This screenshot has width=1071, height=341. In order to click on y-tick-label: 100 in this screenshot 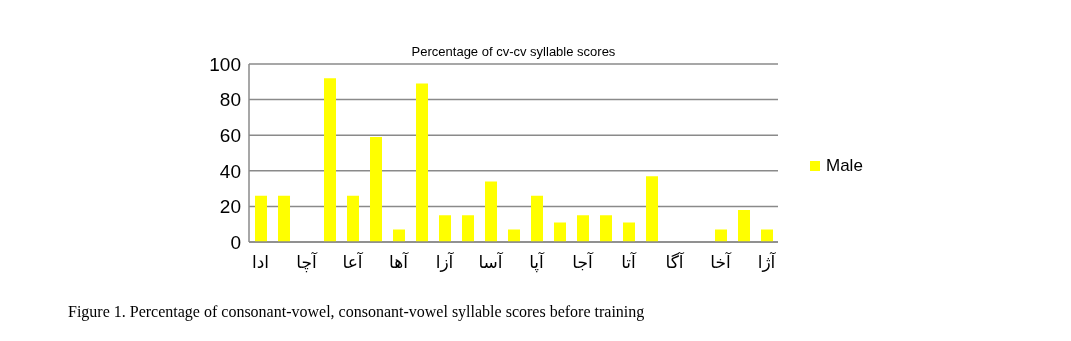, I will do `click(225, 64)`.